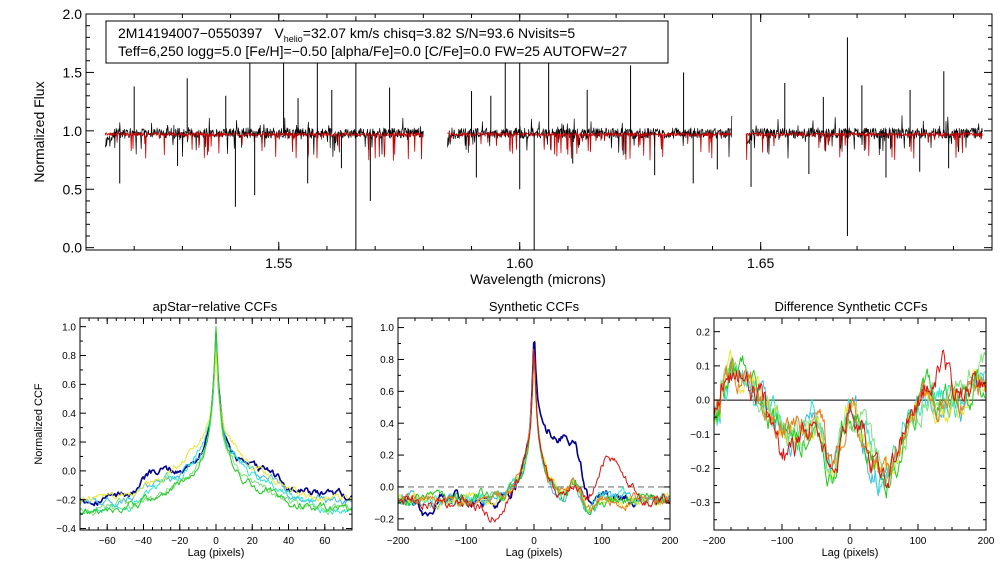 The image size is (1008, 581). I want to click on synthetic-ytick-label: 1.0, so click(387, 328).